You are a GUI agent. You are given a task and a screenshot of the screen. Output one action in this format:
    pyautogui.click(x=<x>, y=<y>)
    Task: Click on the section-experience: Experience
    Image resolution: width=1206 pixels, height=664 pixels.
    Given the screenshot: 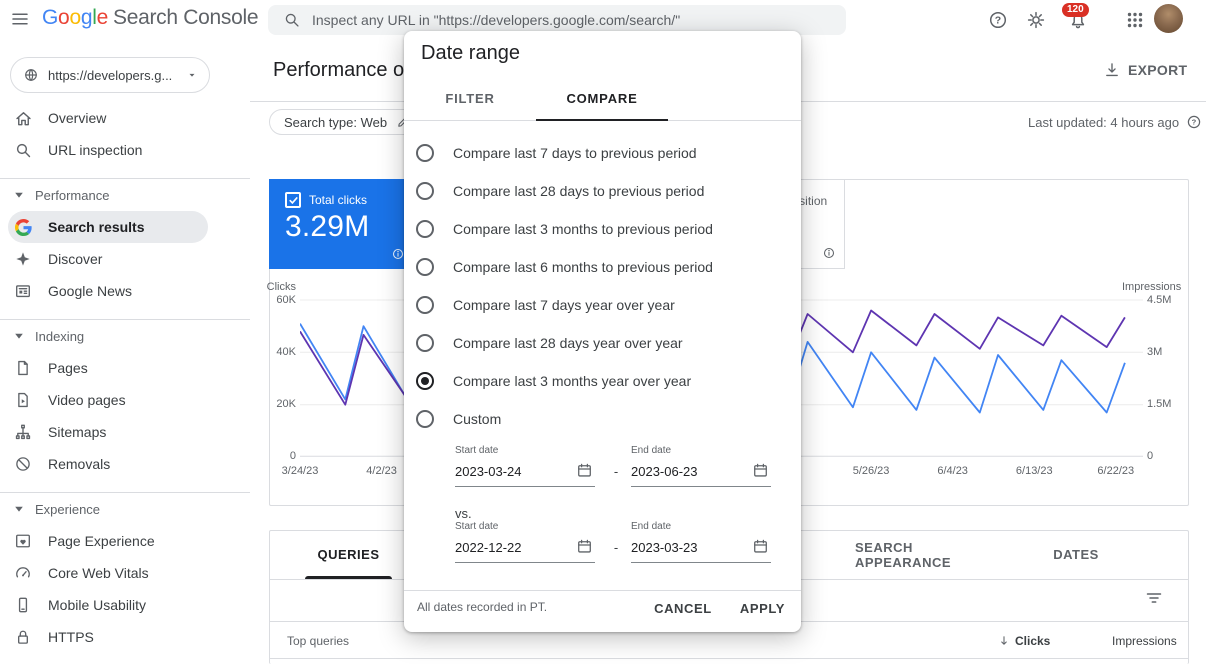 What is the action you would take?
    pyautogui.click(x=125, y=509)
    